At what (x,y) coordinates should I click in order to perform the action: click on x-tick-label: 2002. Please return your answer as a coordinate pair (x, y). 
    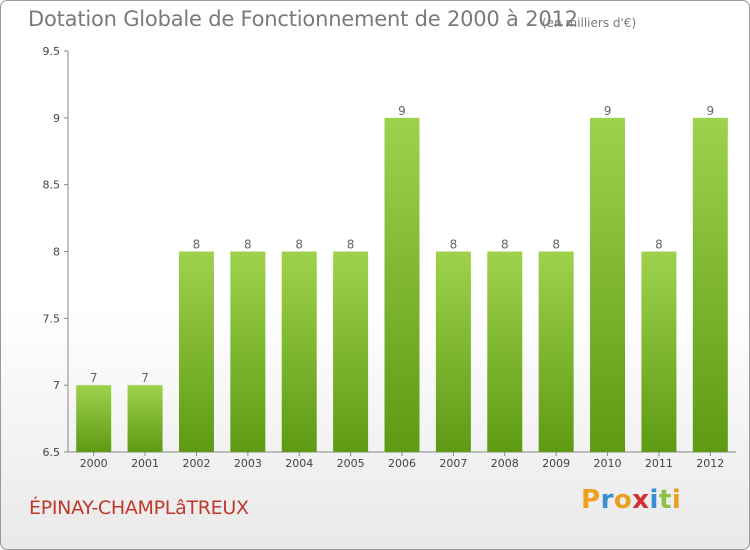
    Looking at the image, I should click on (196, 463).